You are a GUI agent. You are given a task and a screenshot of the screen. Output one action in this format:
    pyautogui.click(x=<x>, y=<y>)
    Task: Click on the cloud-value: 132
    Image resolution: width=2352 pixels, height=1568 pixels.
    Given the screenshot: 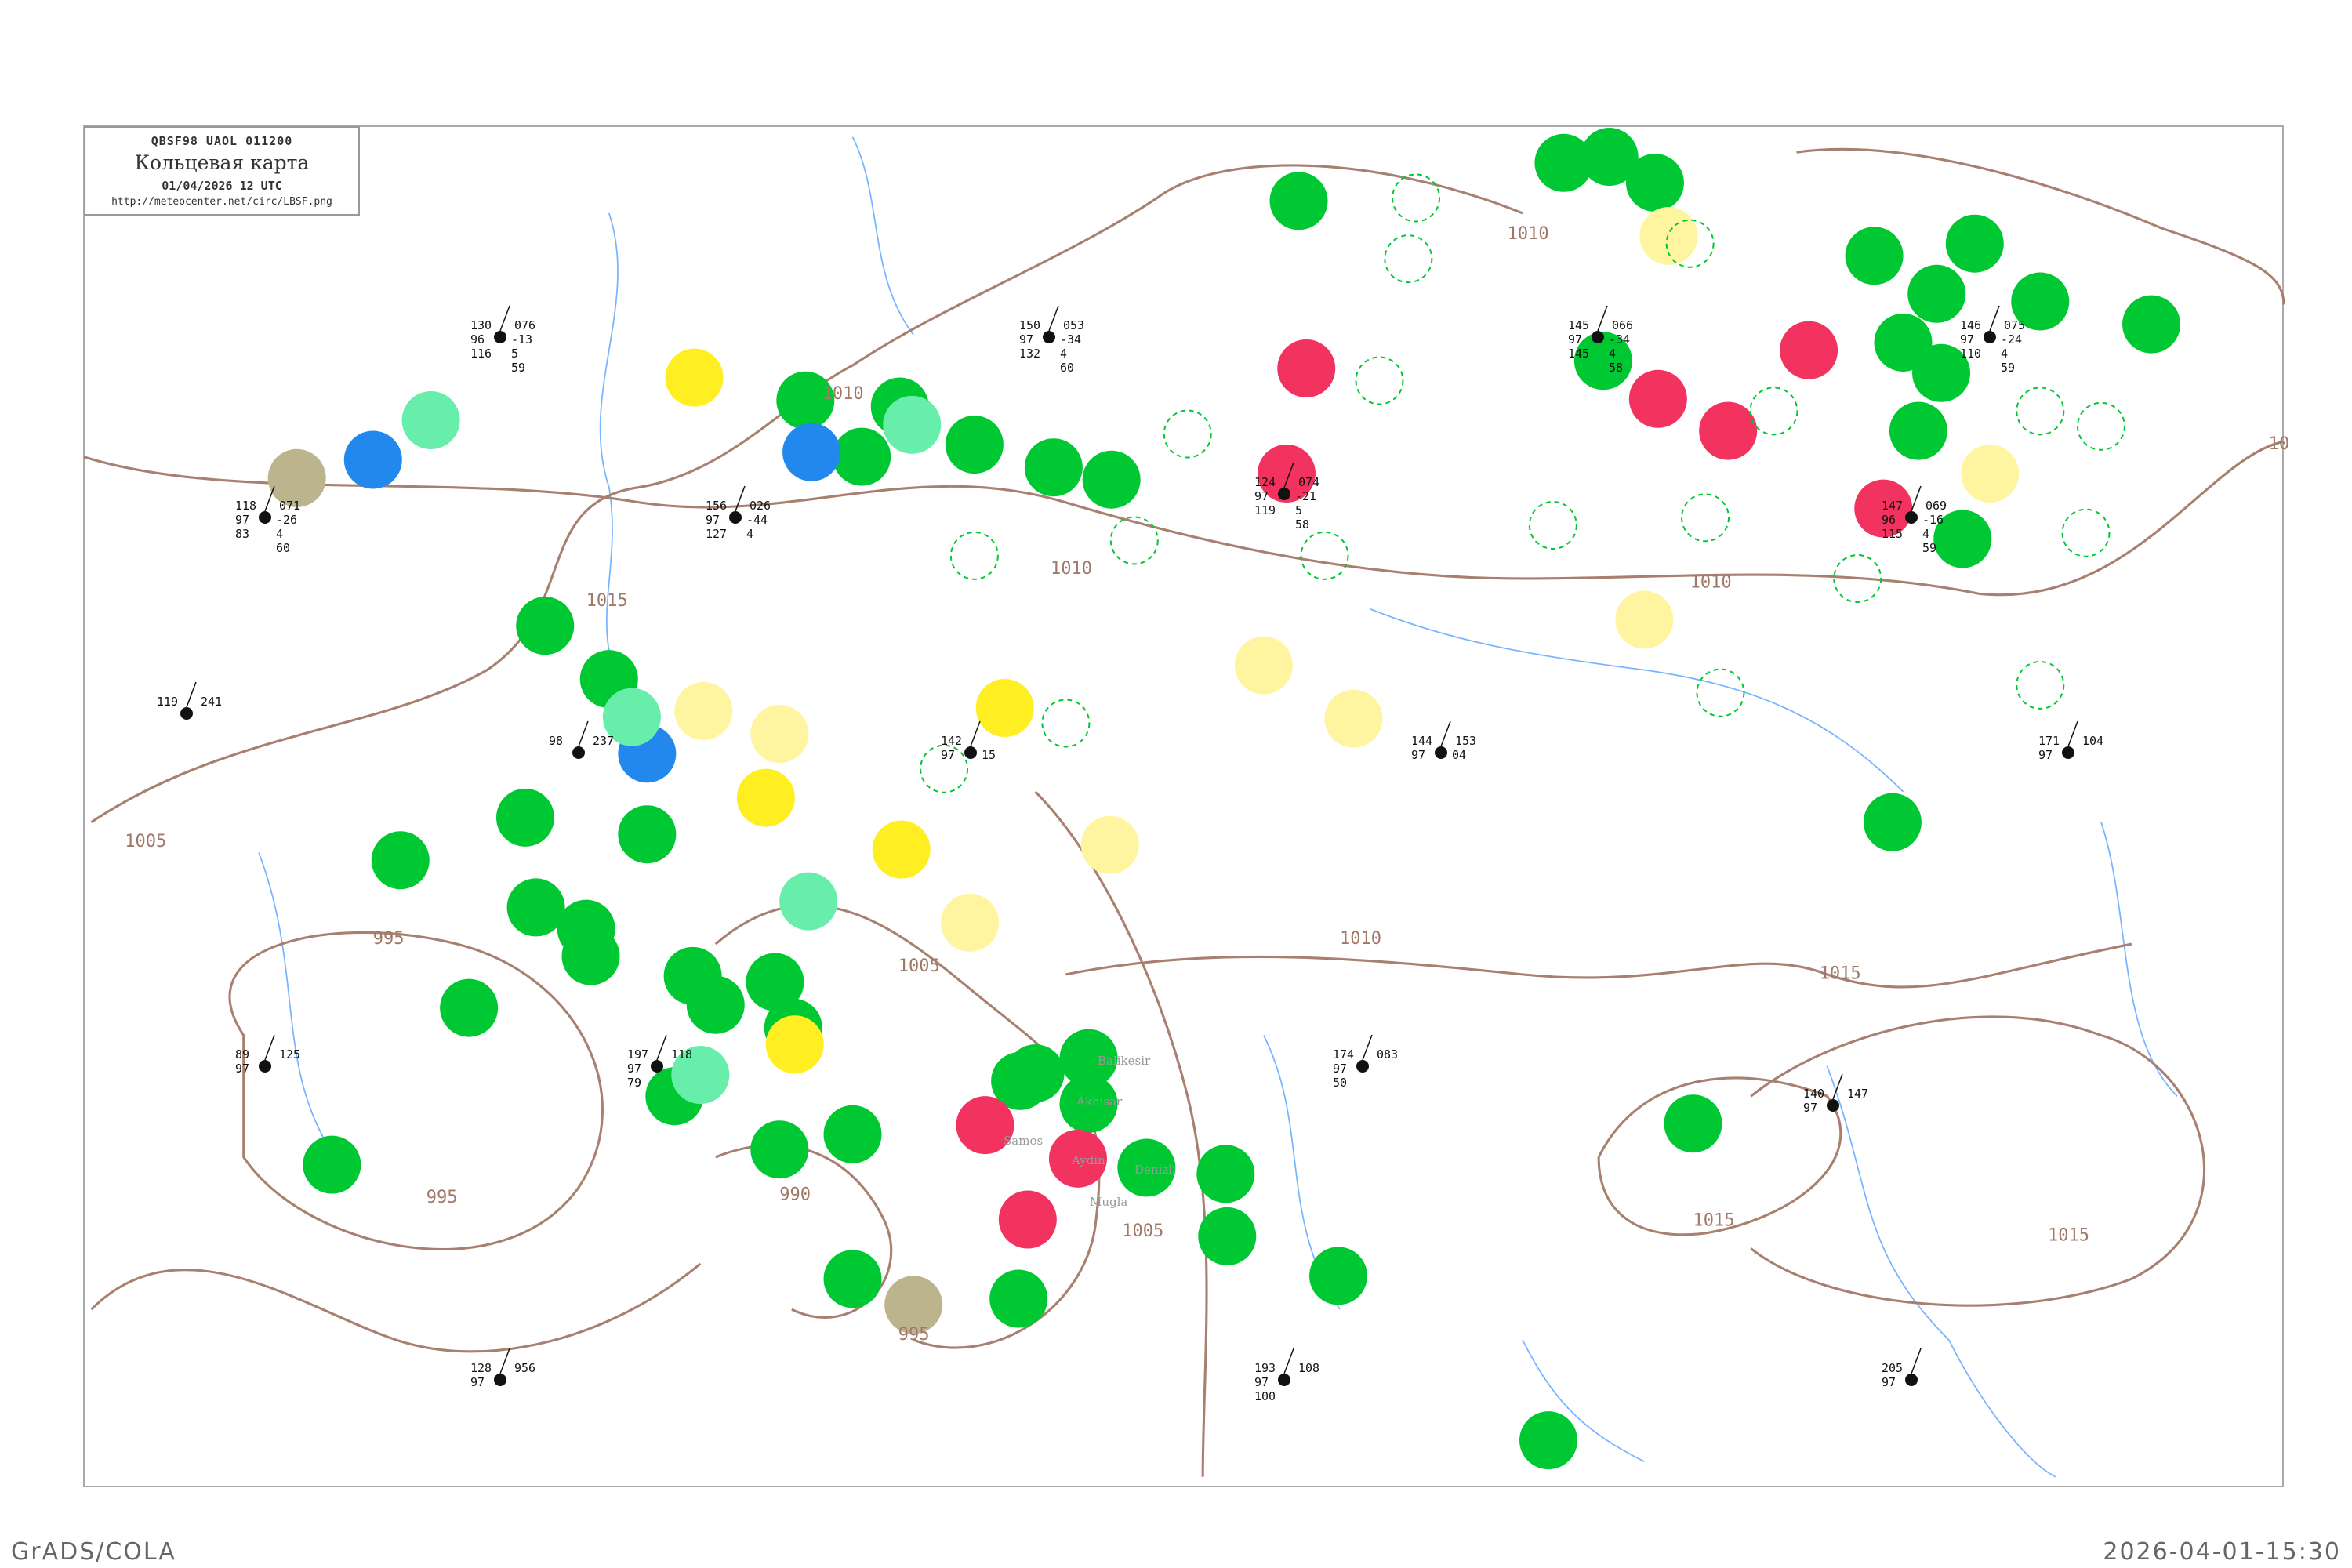 What is the action you would take?
    pyautogui.click(x=1029, y=354)
    